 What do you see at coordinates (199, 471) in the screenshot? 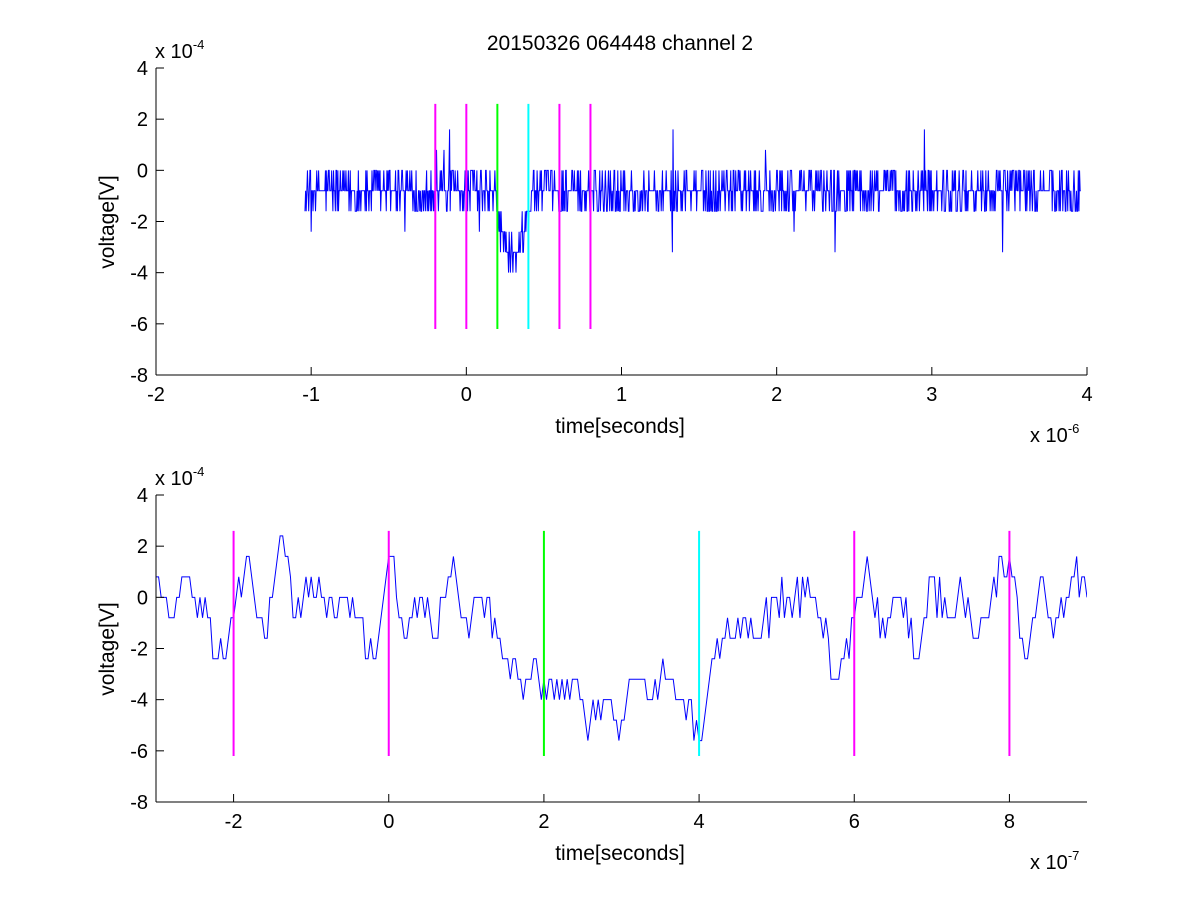
I see `bottom-y-multiplier-exp: -4` at bounding box center [199, 471].